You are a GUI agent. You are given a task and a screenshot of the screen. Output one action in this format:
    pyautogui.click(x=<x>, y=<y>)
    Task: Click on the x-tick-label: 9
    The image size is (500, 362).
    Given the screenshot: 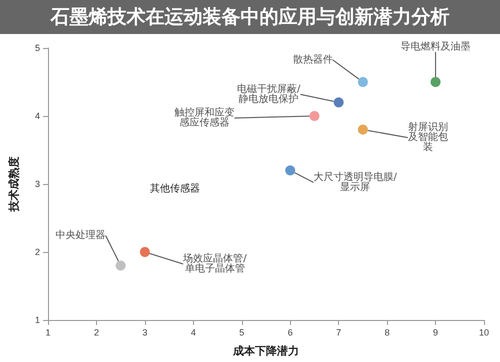 What is the action you would take?
    pyautogui.click(x=435, y=333)
    